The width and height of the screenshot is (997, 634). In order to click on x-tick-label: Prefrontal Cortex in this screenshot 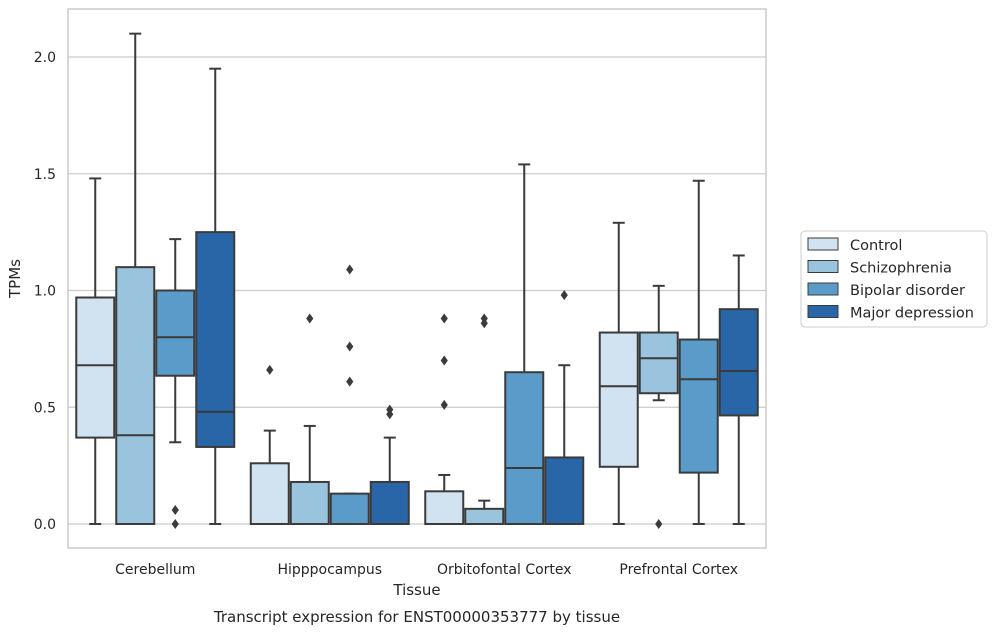, I will do `click(678, 570)`.